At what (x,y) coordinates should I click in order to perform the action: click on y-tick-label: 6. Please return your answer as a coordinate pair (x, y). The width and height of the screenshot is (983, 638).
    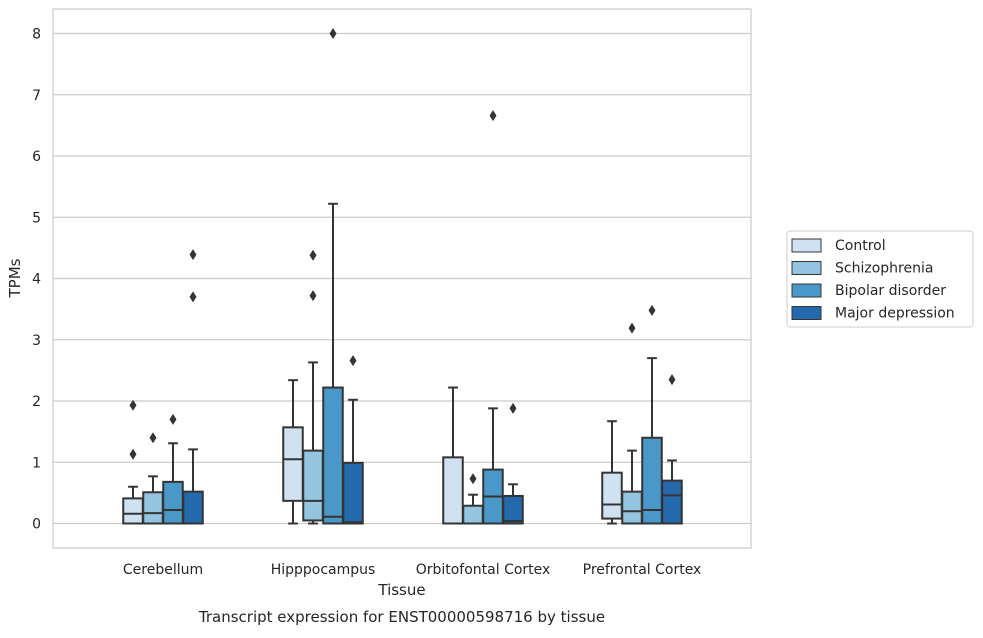
    Looking at the image, I should click on (36, 157).